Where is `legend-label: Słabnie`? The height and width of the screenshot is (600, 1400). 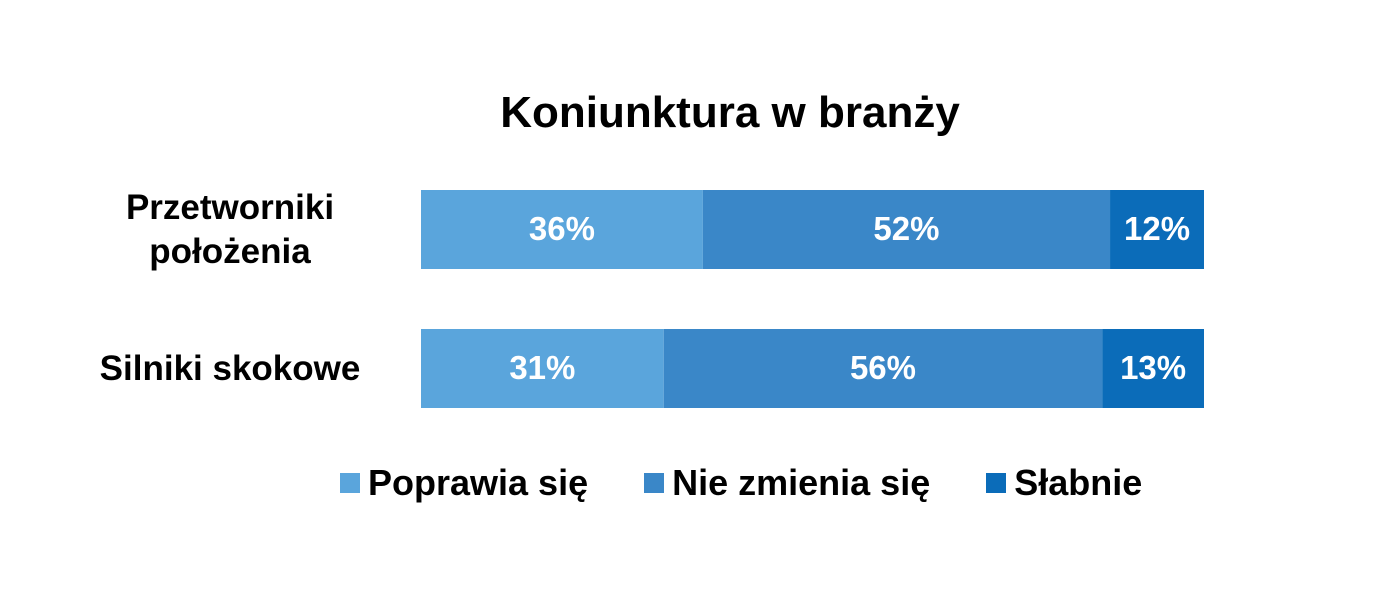 legend-label: Słabnie is located at coordinates (1078, 482).